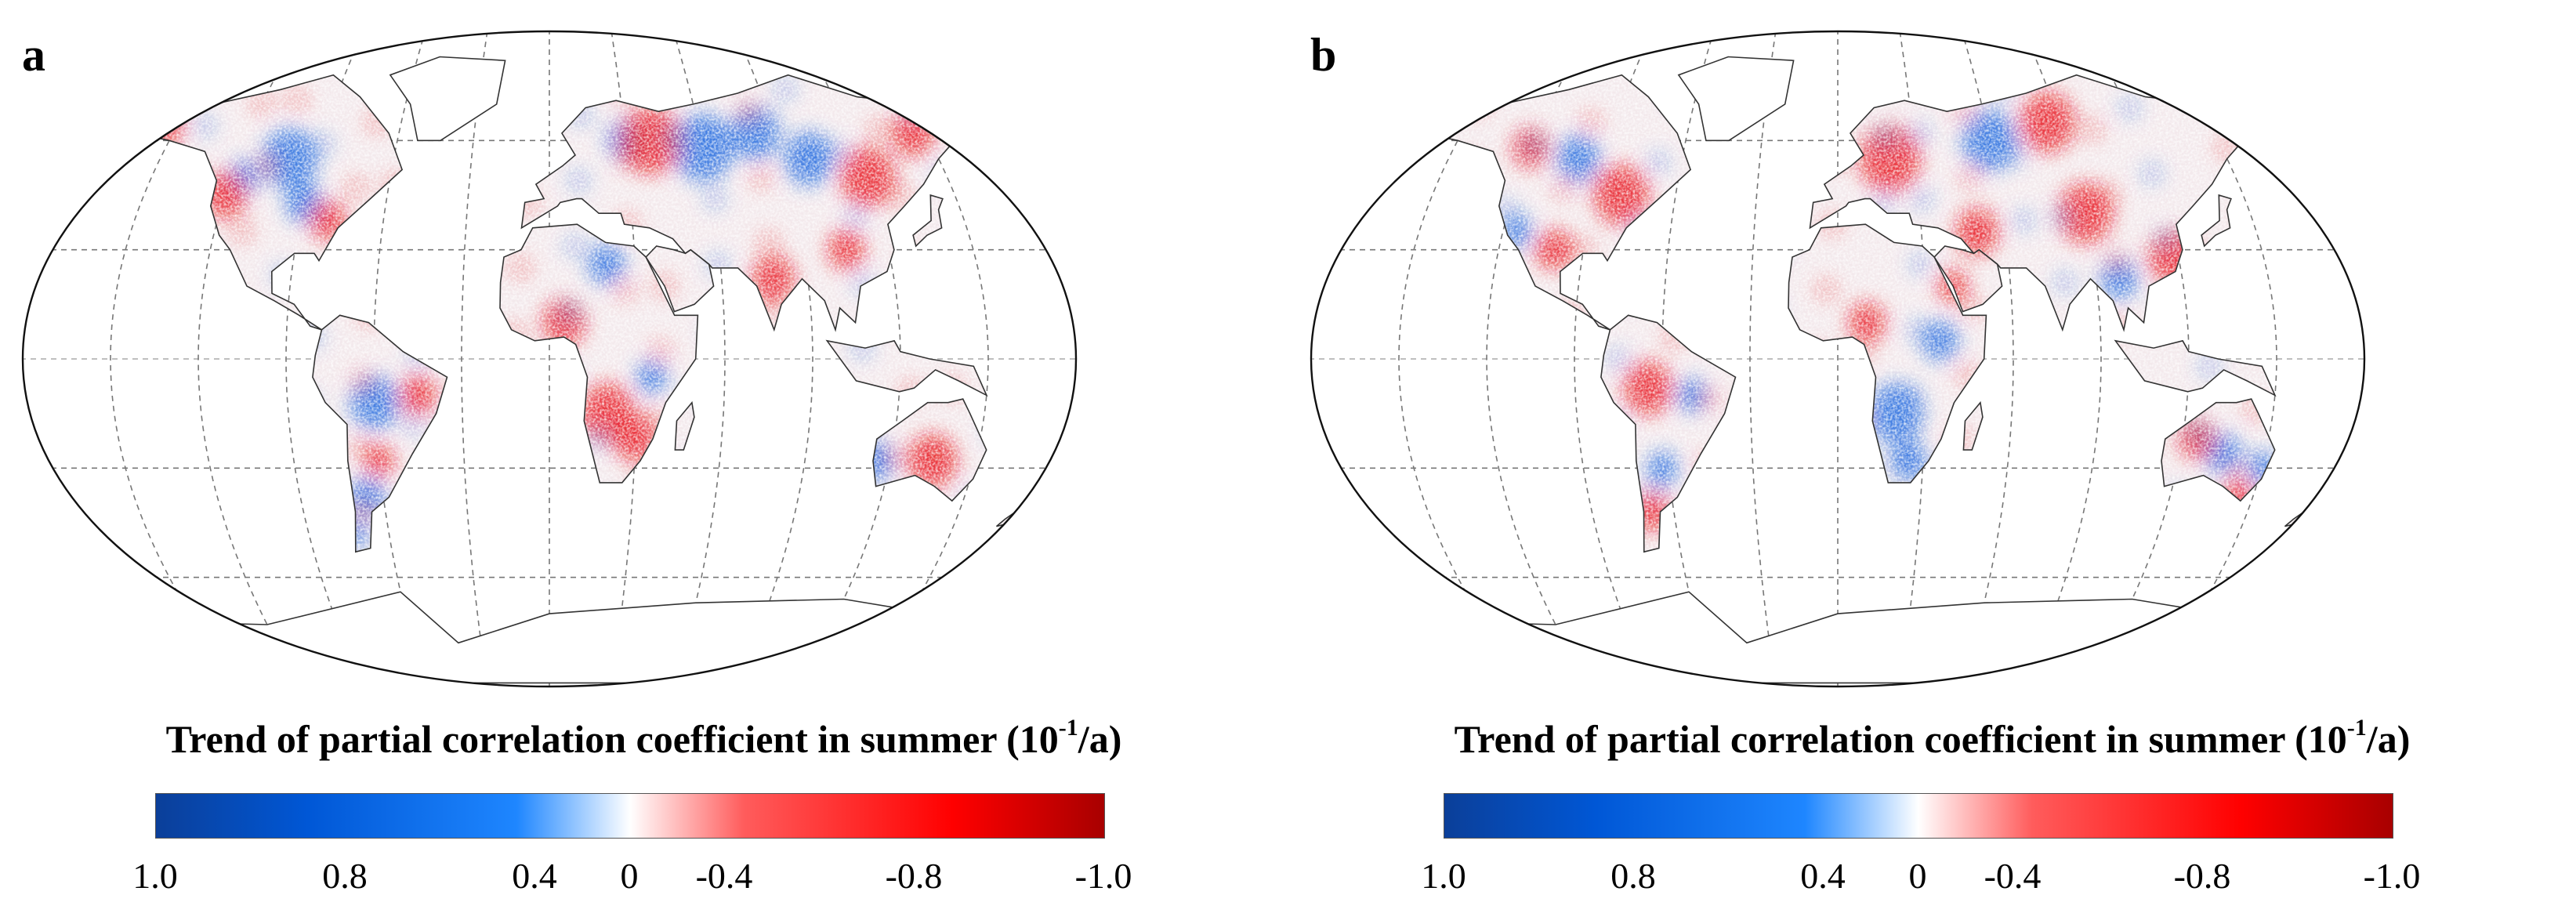 This screenshot has height=913, width=2576. I want to click on panel-label: a, so click(33, 55).